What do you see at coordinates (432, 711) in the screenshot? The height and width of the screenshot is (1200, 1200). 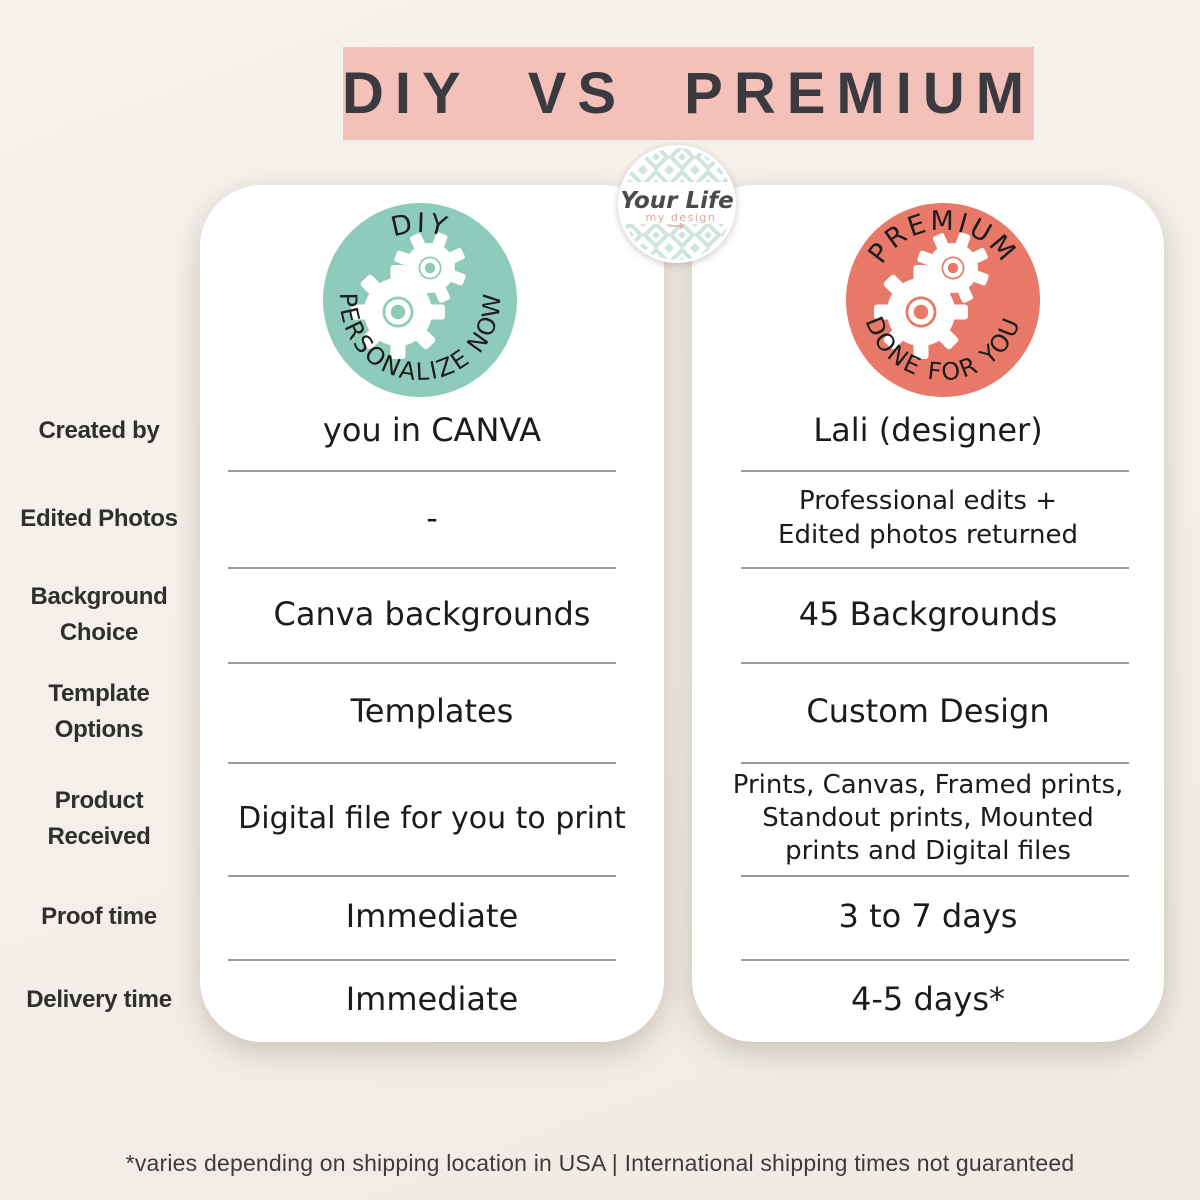 I see `diy-value: Templates` at bounding box center [432, 711].